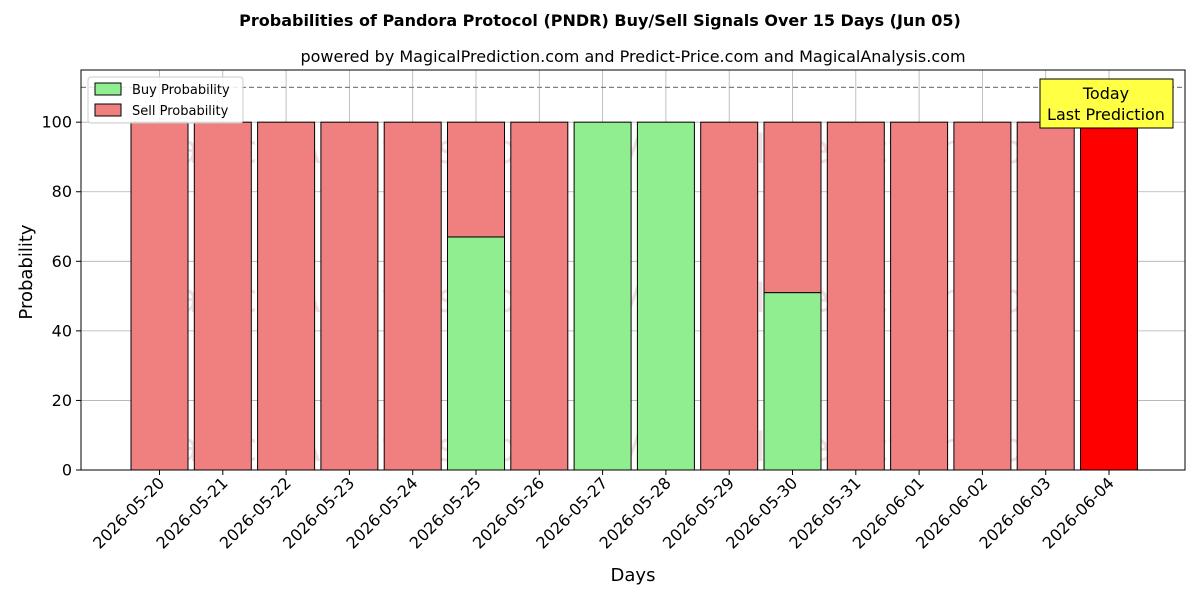 The height and width of the screenshot is (604, 1200). Describe the element at coordinates (1106, 114) in the screenshot. I see `annotation-line2: Last Prediction` at that location.